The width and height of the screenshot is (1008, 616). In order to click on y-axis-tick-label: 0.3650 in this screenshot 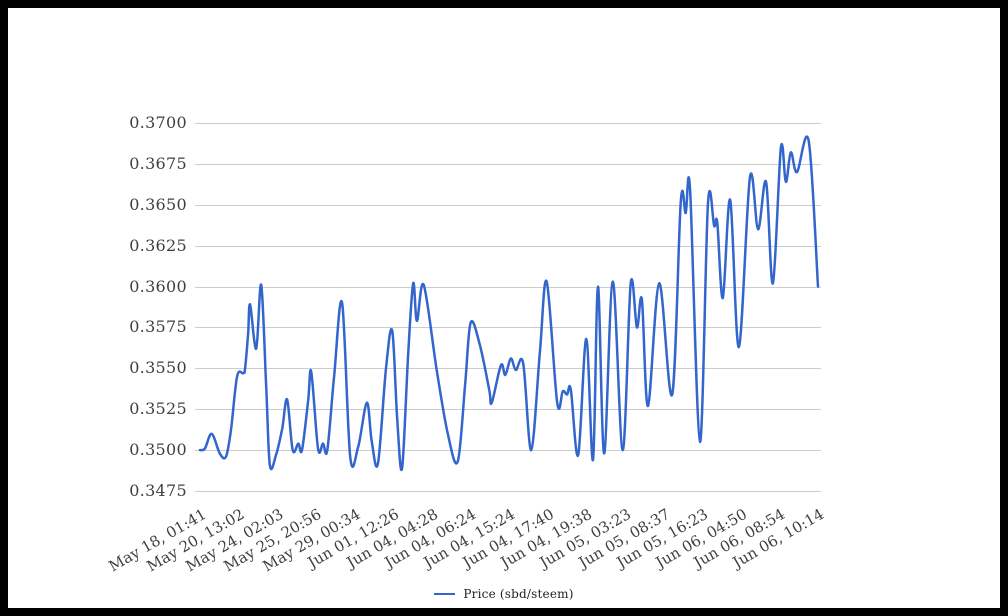, I will do `click(158, 204)`.